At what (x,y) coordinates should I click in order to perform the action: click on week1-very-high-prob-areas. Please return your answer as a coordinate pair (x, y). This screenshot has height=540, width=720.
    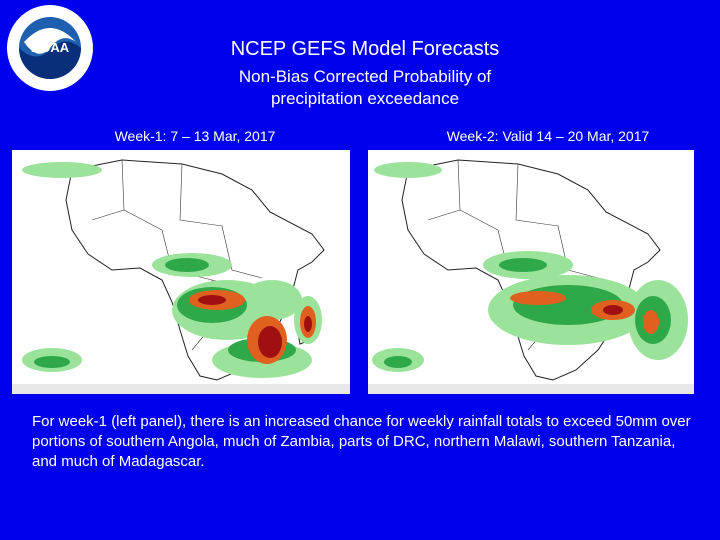
    Looking at the image, I should click on (255, 326).